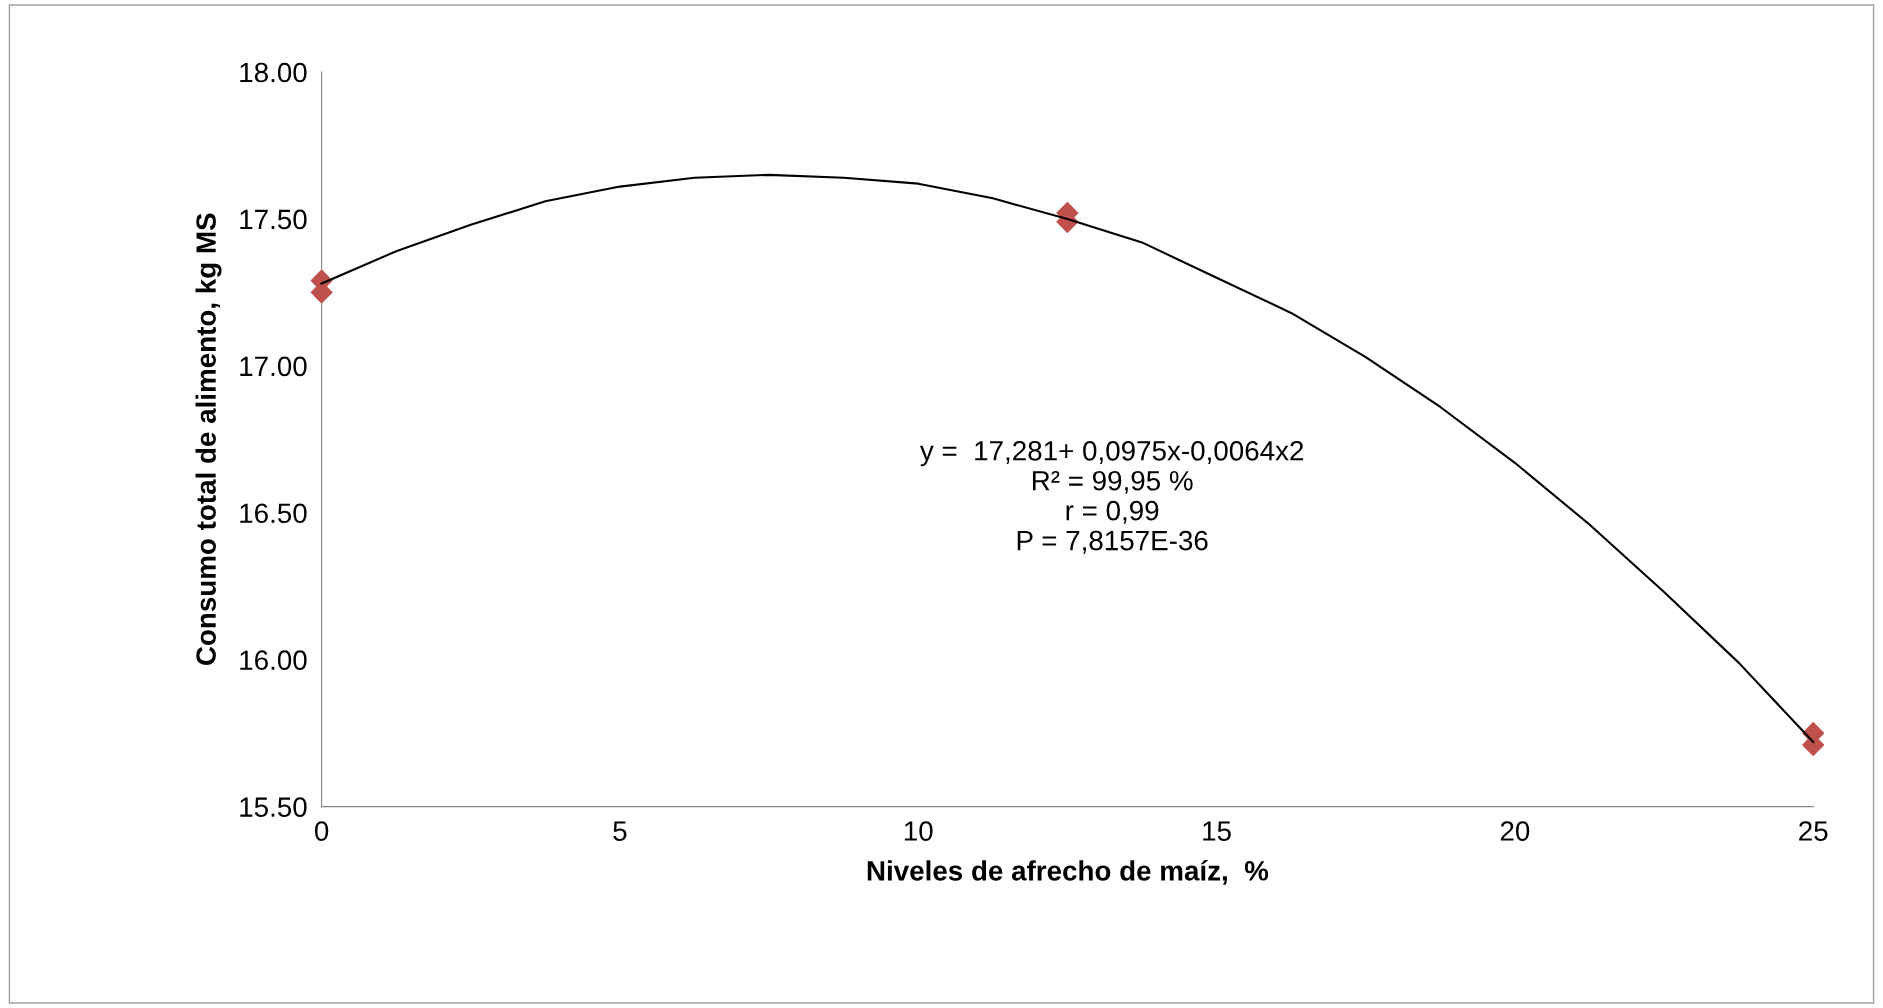 The height and width of the screenshot is (1008, 1883). Describe the element at coordinates (273, 513) in the screenshot. I see `y-tick-label: 16.50` at that location.